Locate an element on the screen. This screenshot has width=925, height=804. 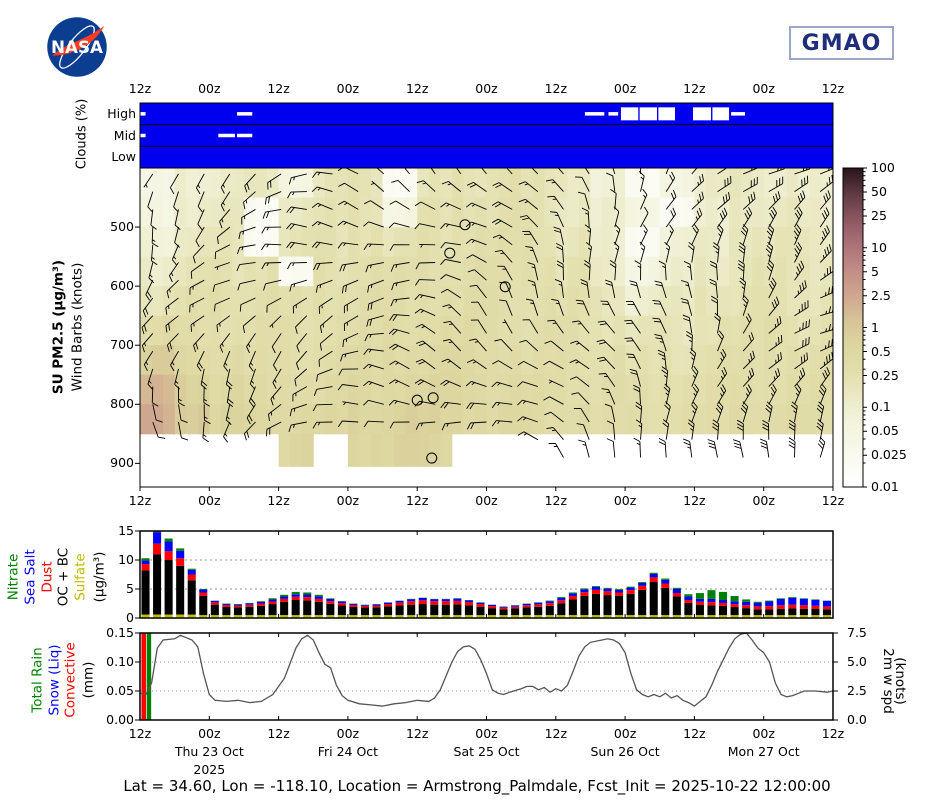
precip-left-tick-label: 0.10 is located at coordinates (120, 661).